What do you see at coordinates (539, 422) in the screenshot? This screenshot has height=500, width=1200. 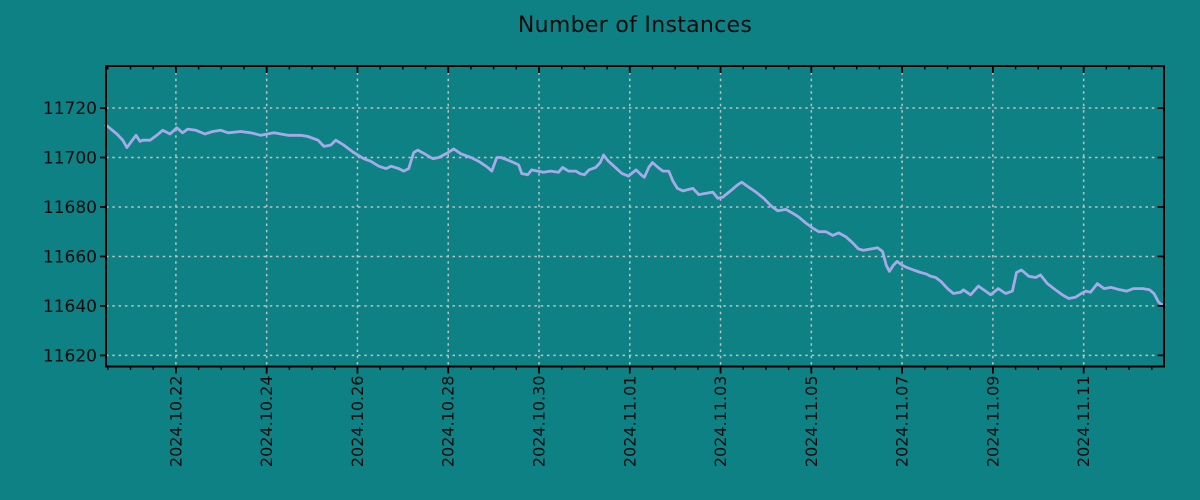 I see `x-tick-label: 2024.10.30` at bounding box center [539, 422].